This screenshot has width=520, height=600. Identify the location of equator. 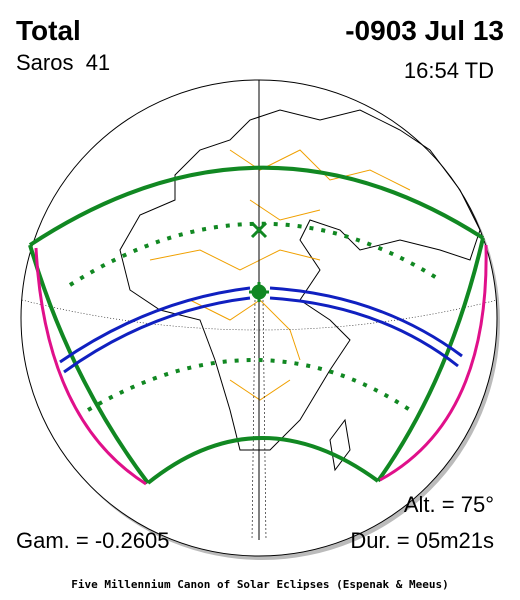
(259, 315).